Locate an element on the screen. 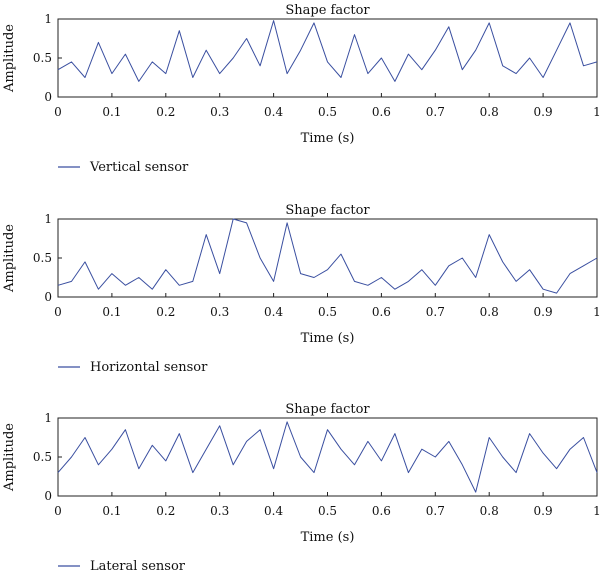 Image resolution: width=600 pixels, height=577 pixels. legend-label-3: Lateral sensor is located at coordinates (138, 566).